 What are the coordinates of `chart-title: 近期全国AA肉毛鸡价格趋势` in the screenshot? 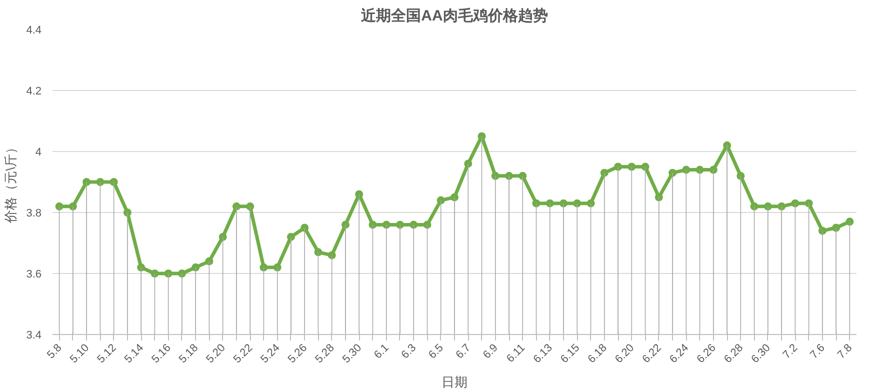 It's located at (454, 16).